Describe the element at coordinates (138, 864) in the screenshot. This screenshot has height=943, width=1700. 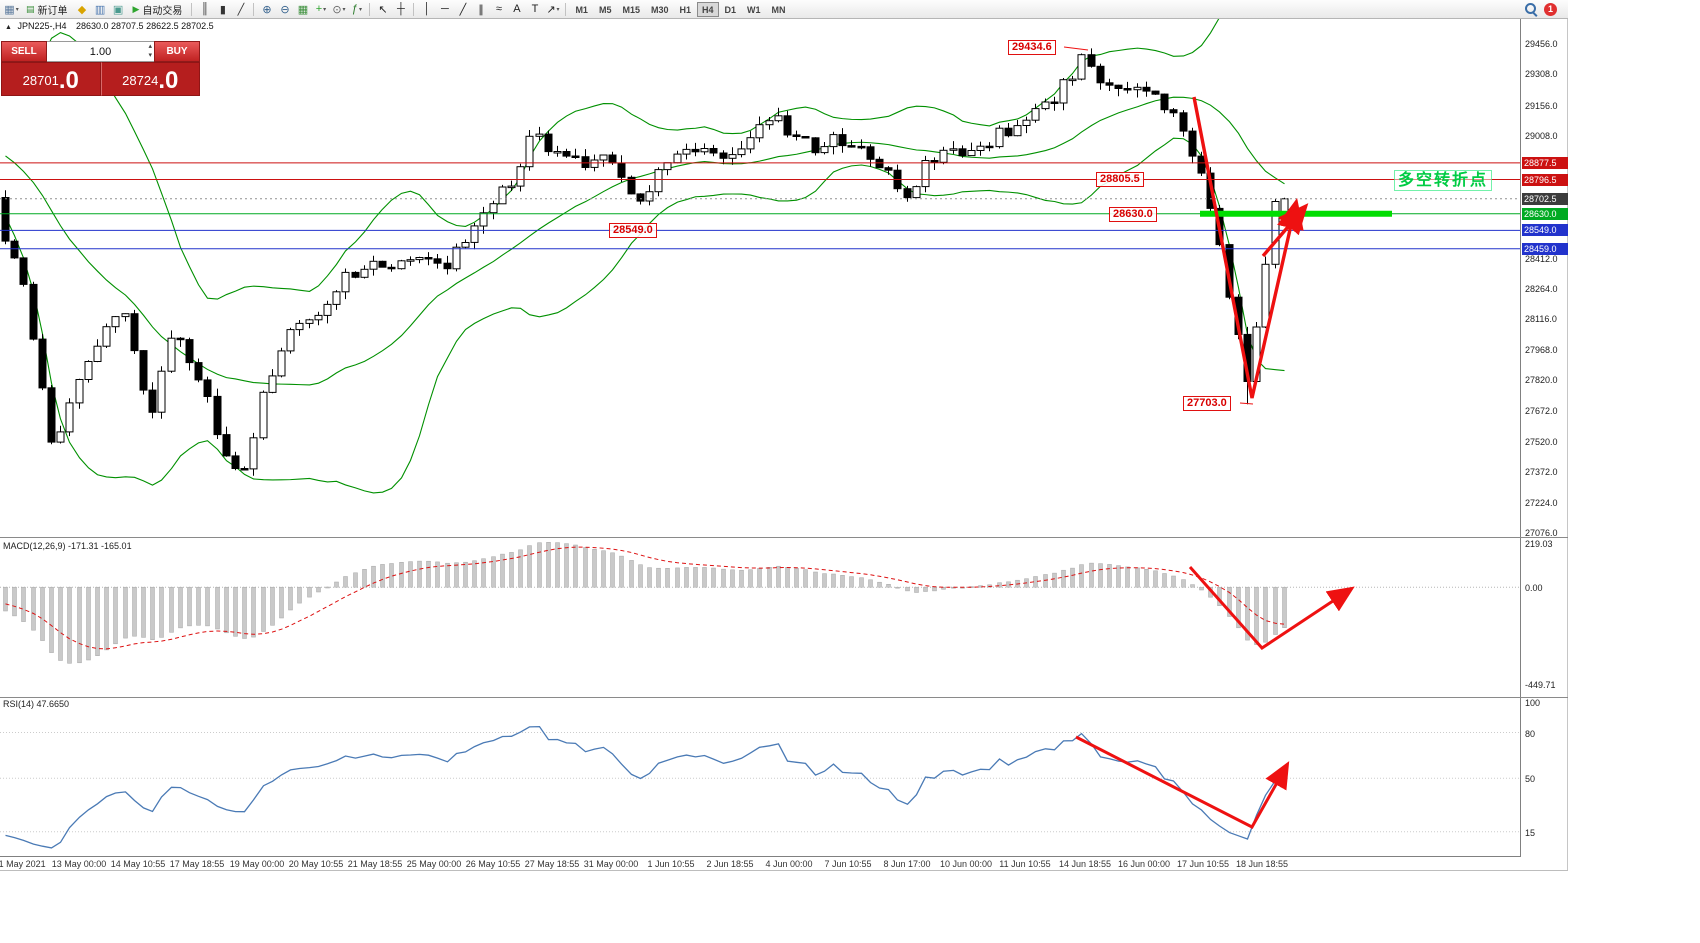
I see `time-label: 14 May 10:55` at that location.